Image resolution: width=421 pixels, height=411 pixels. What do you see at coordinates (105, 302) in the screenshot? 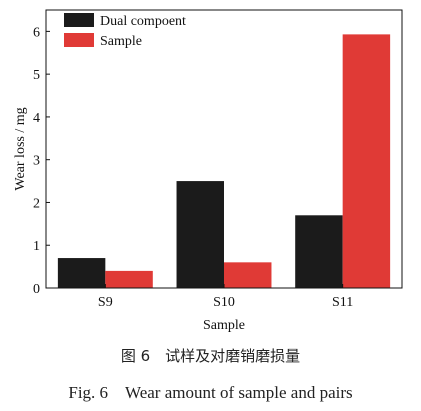
I see `x-tick-label: S9` at bounding box center [105, 302].